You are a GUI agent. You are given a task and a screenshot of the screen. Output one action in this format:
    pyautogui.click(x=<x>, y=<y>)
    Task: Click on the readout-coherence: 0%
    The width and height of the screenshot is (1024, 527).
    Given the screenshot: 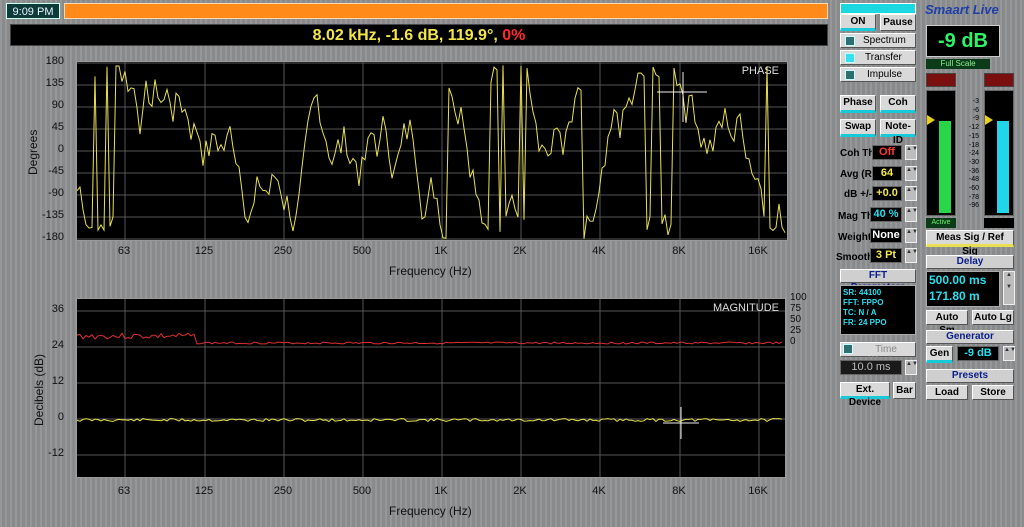 What is the action you would take?
    pyautogui.click(x=514, y=35)
    